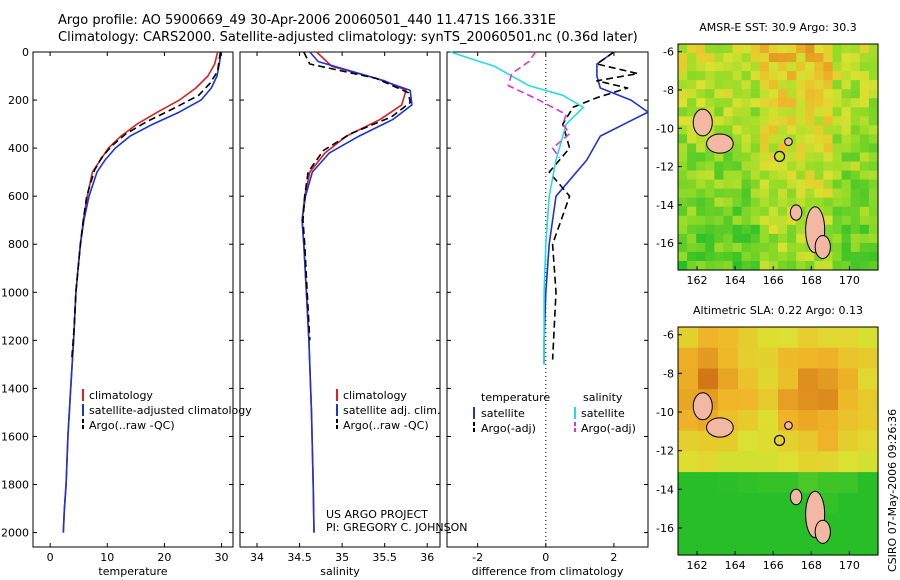 This screenshot has height=580, width=900. I want to click on project-credit: PI: GREGORY C. JOHNSON, so click(396, 527).